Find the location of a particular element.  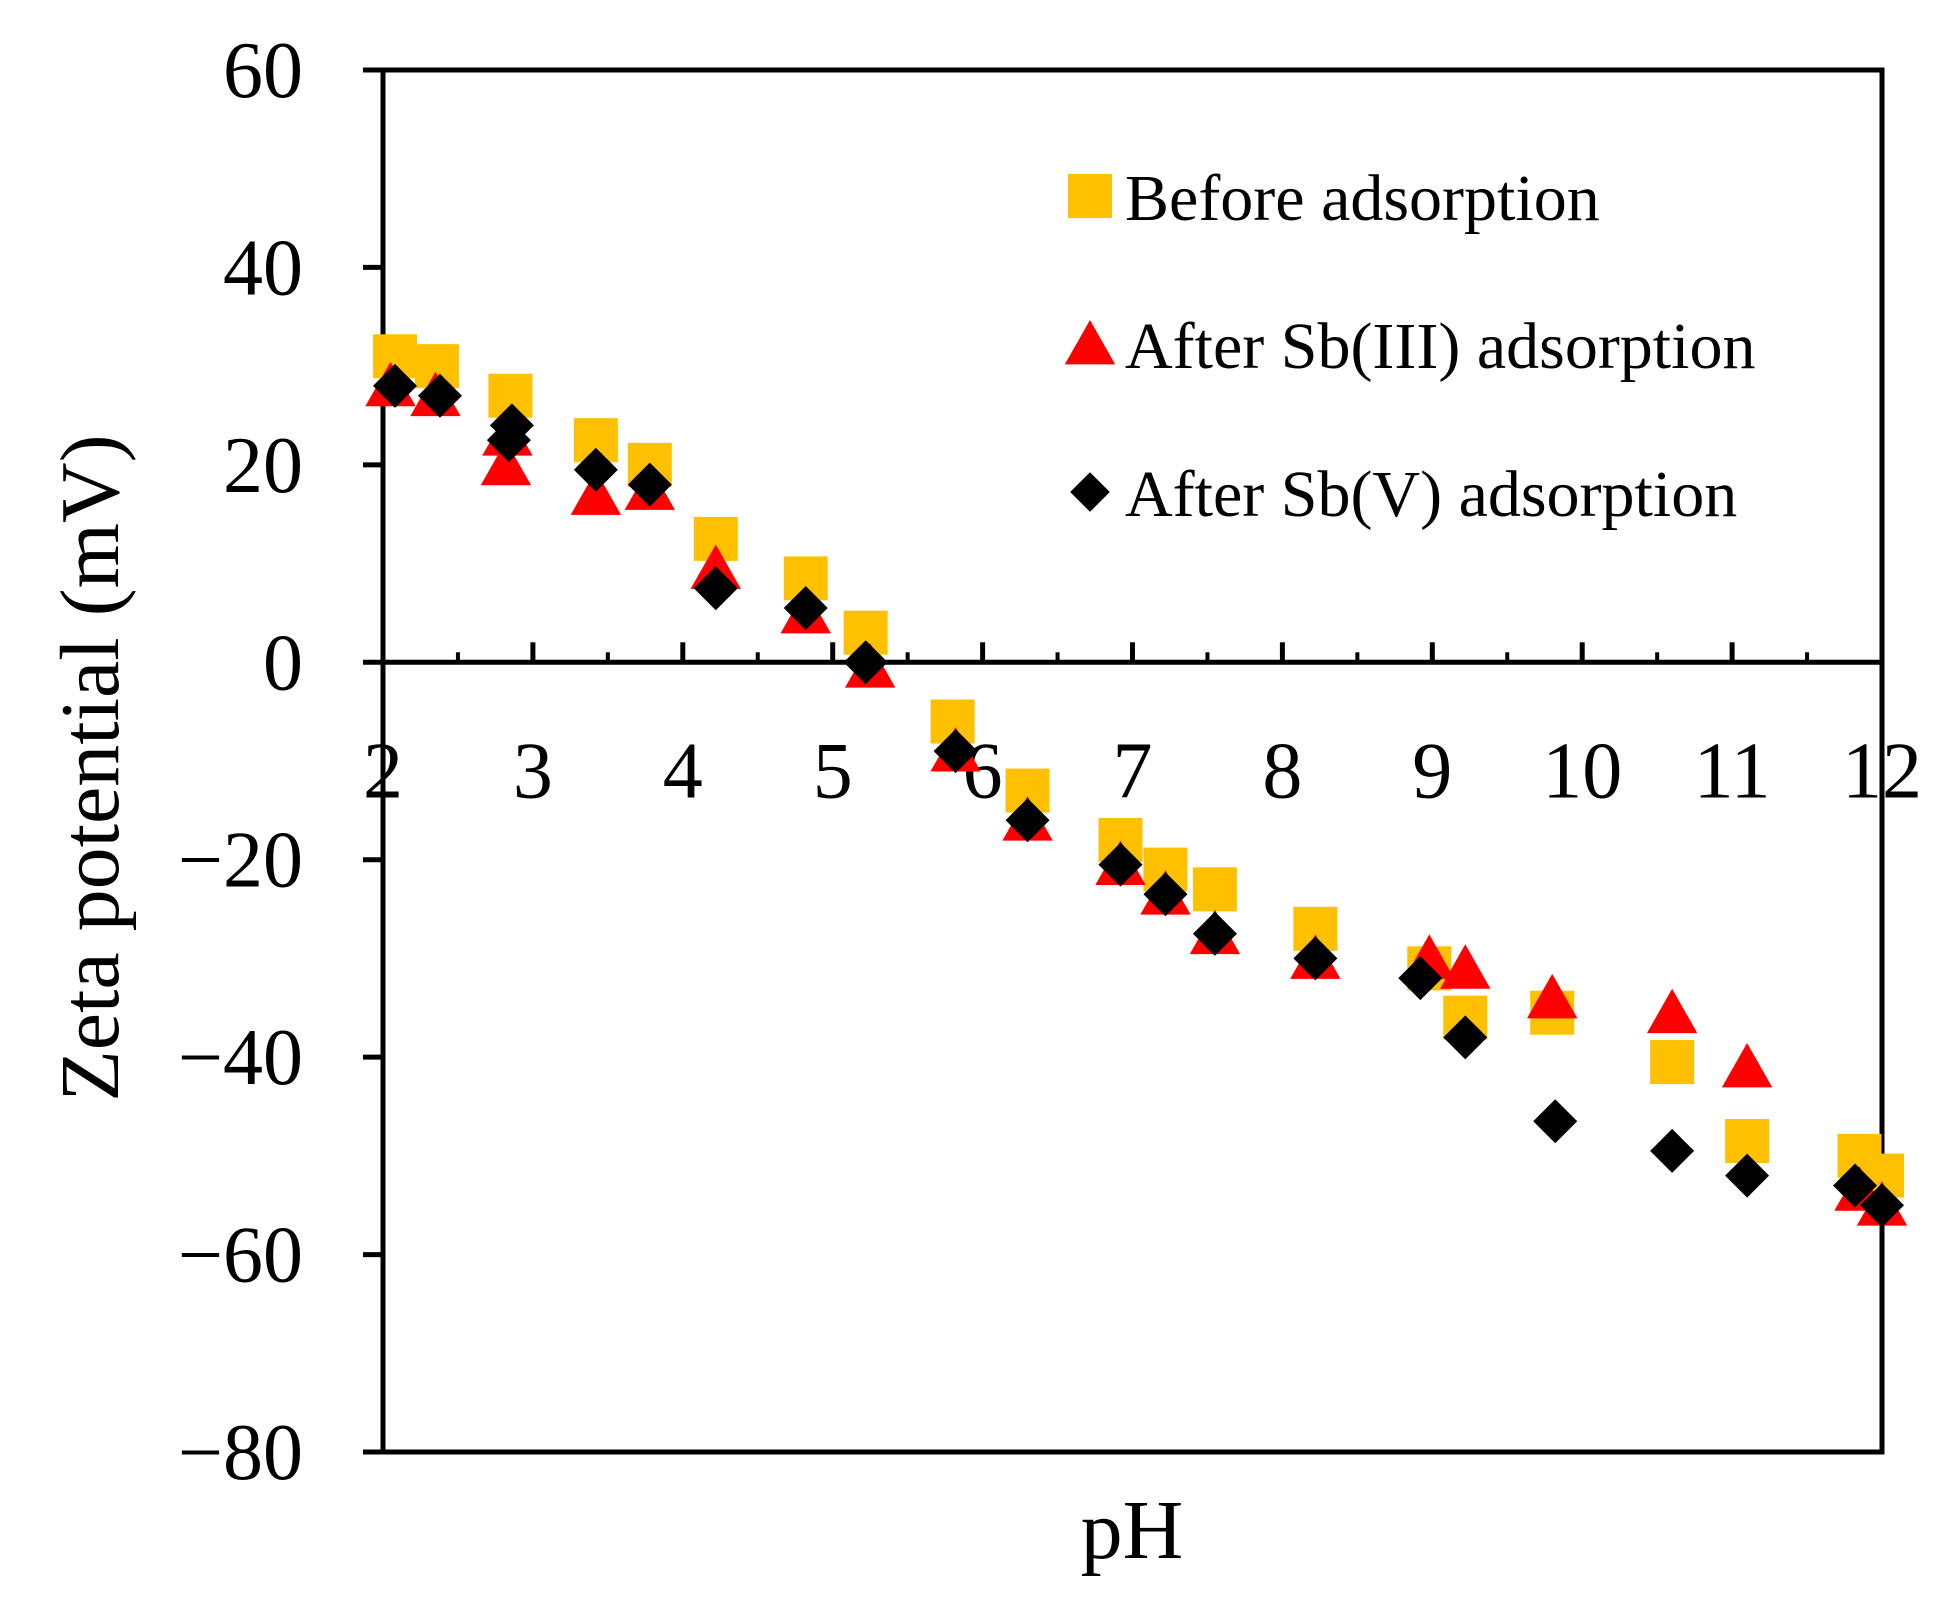

x-tick-label: 10 is located at coordinates (1582, 771).